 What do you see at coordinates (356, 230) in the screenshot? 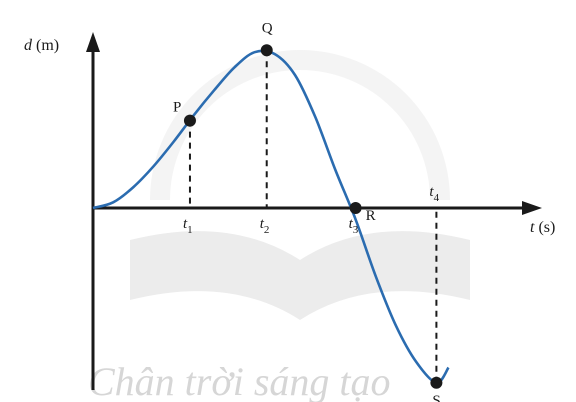
I see `tick-sub: 3` at bounding box center [356, 230].